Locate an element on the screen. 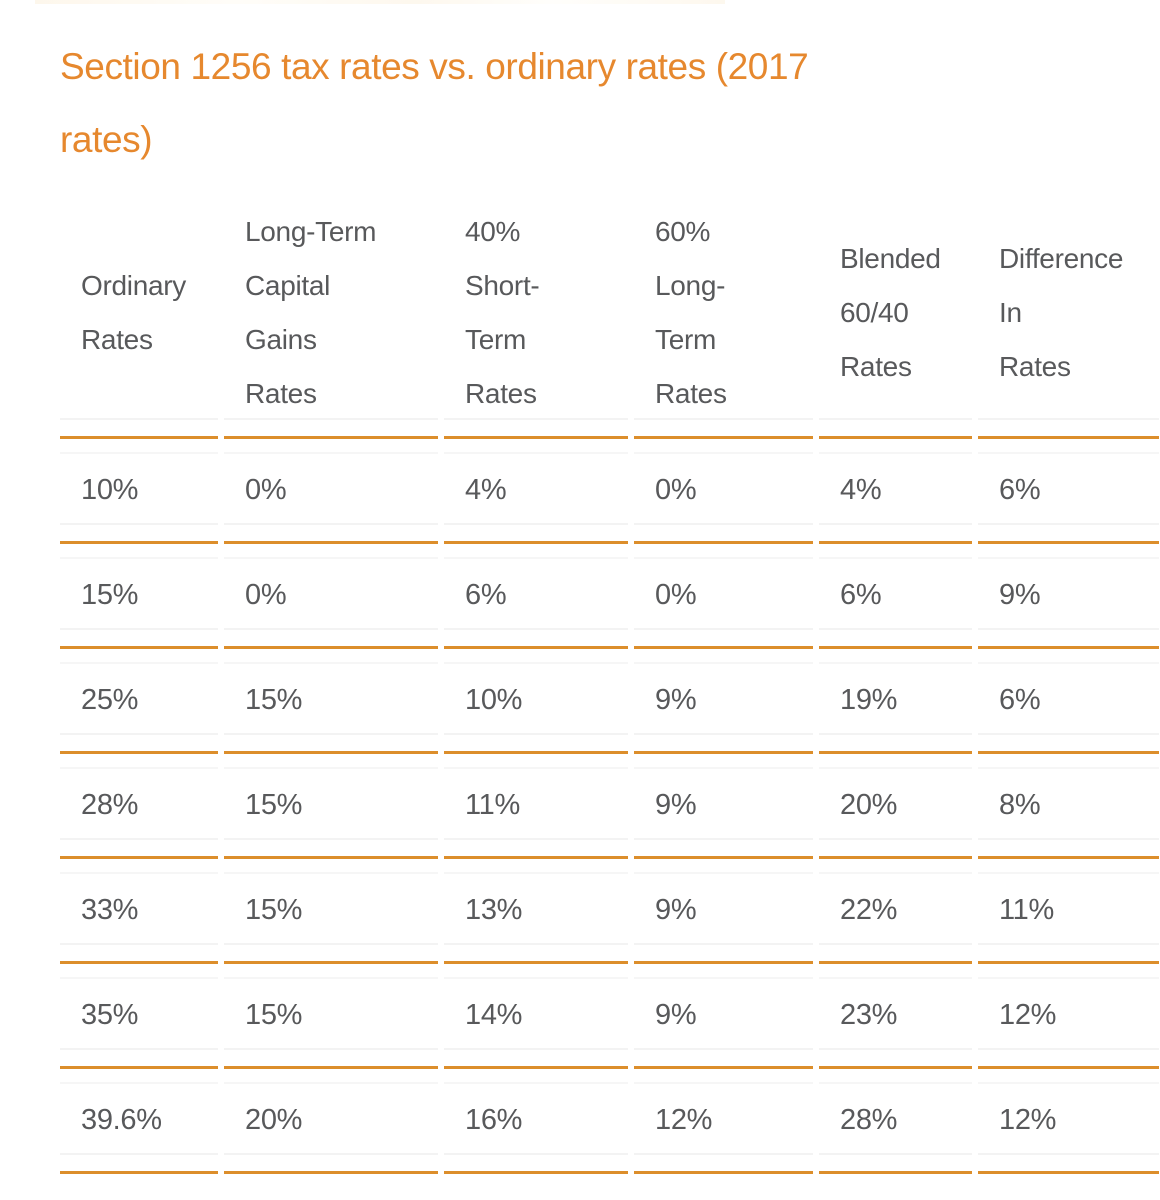 This screenshot has width=1160, height=1200. column-header-1: Ordinary Rates is located at coordinates (139, 314).